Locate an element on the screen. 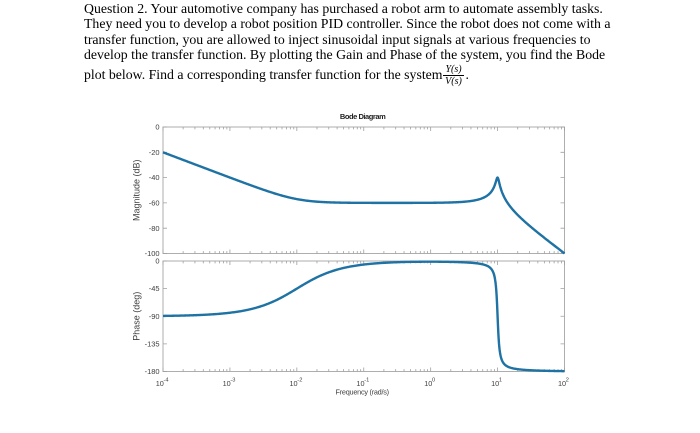 This screenshot has height=433, width=700. svg-text: Frequency (rad/s) is located at coordinates (362, 391).